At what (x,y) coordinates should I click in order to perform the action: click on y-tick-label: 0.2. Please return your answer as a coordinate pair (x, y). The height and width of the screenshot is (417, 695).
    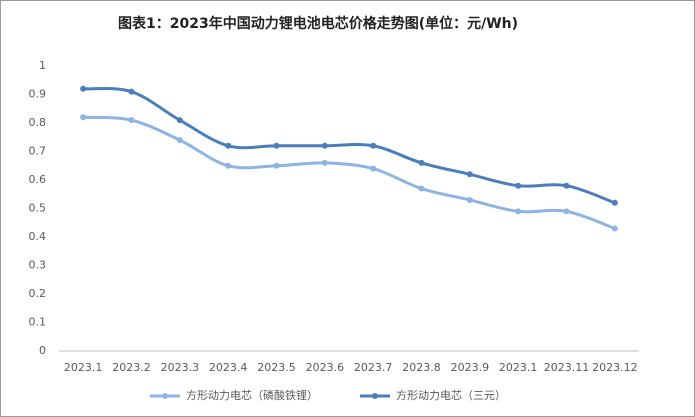
    Looking at the image, I should click on (38, 293).